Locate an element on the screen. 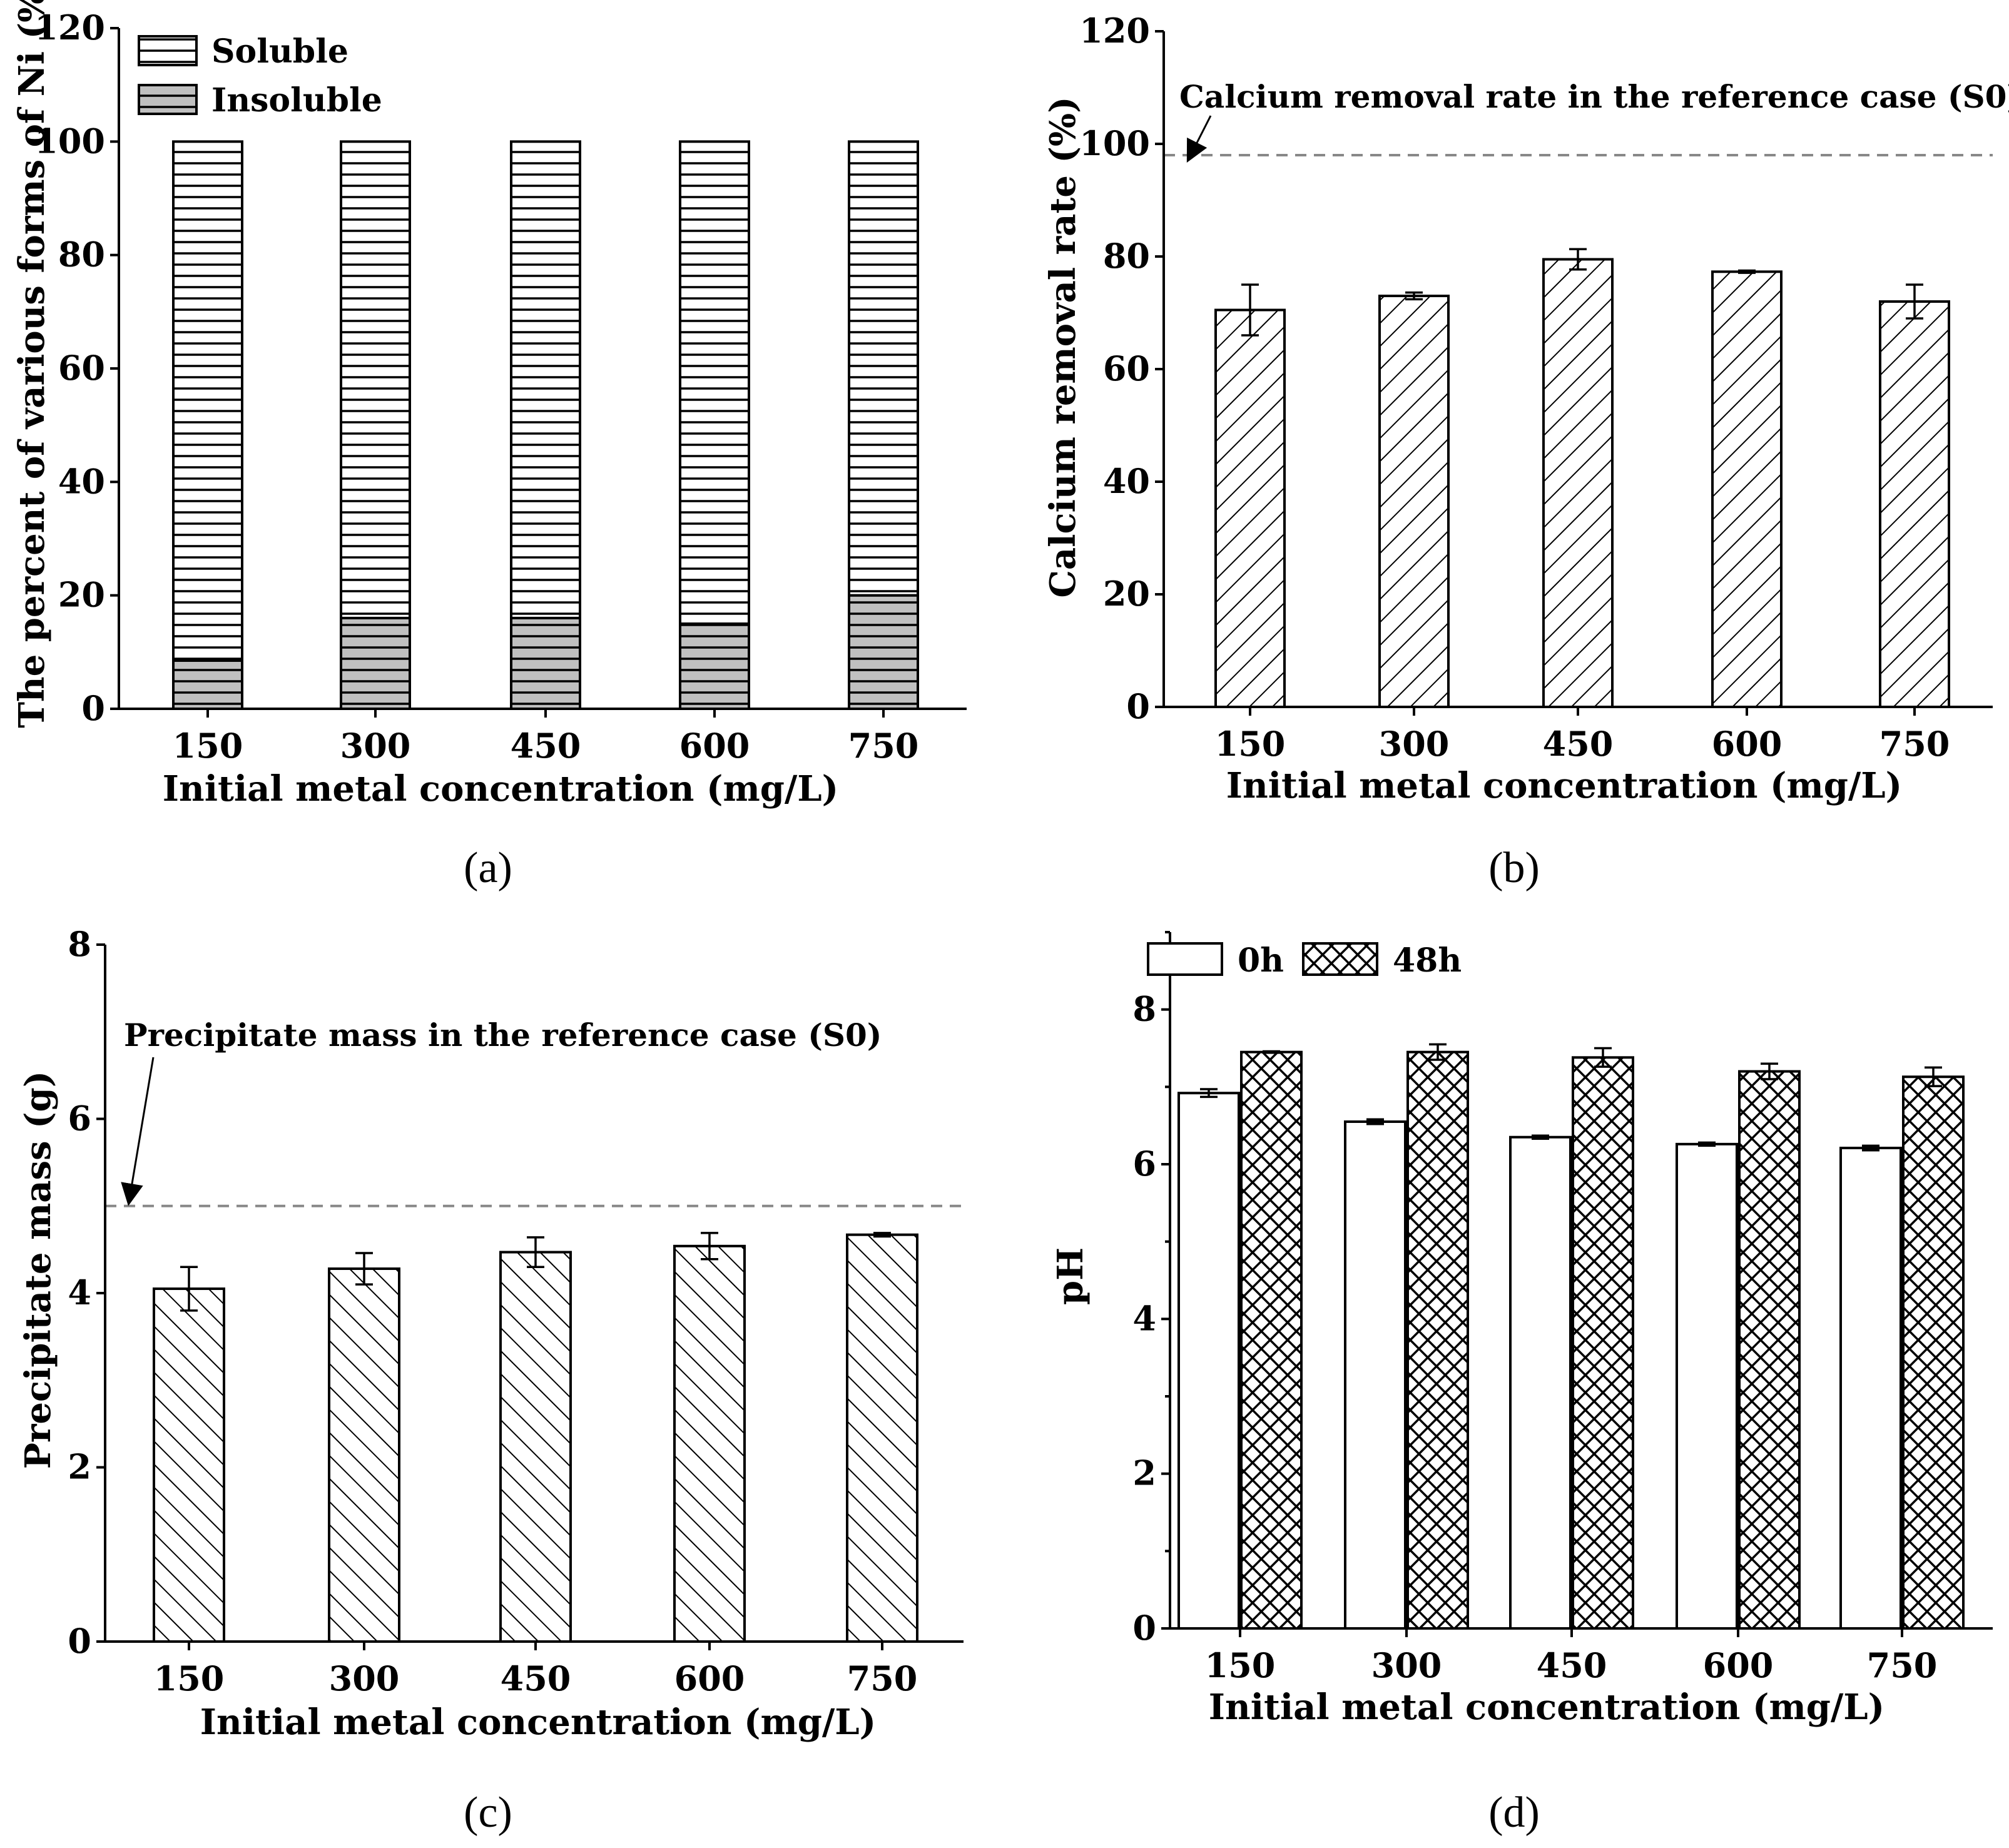 This screenshot has height=1848, width=2009. panel-b-bars is located at coordinates (1582, 478).